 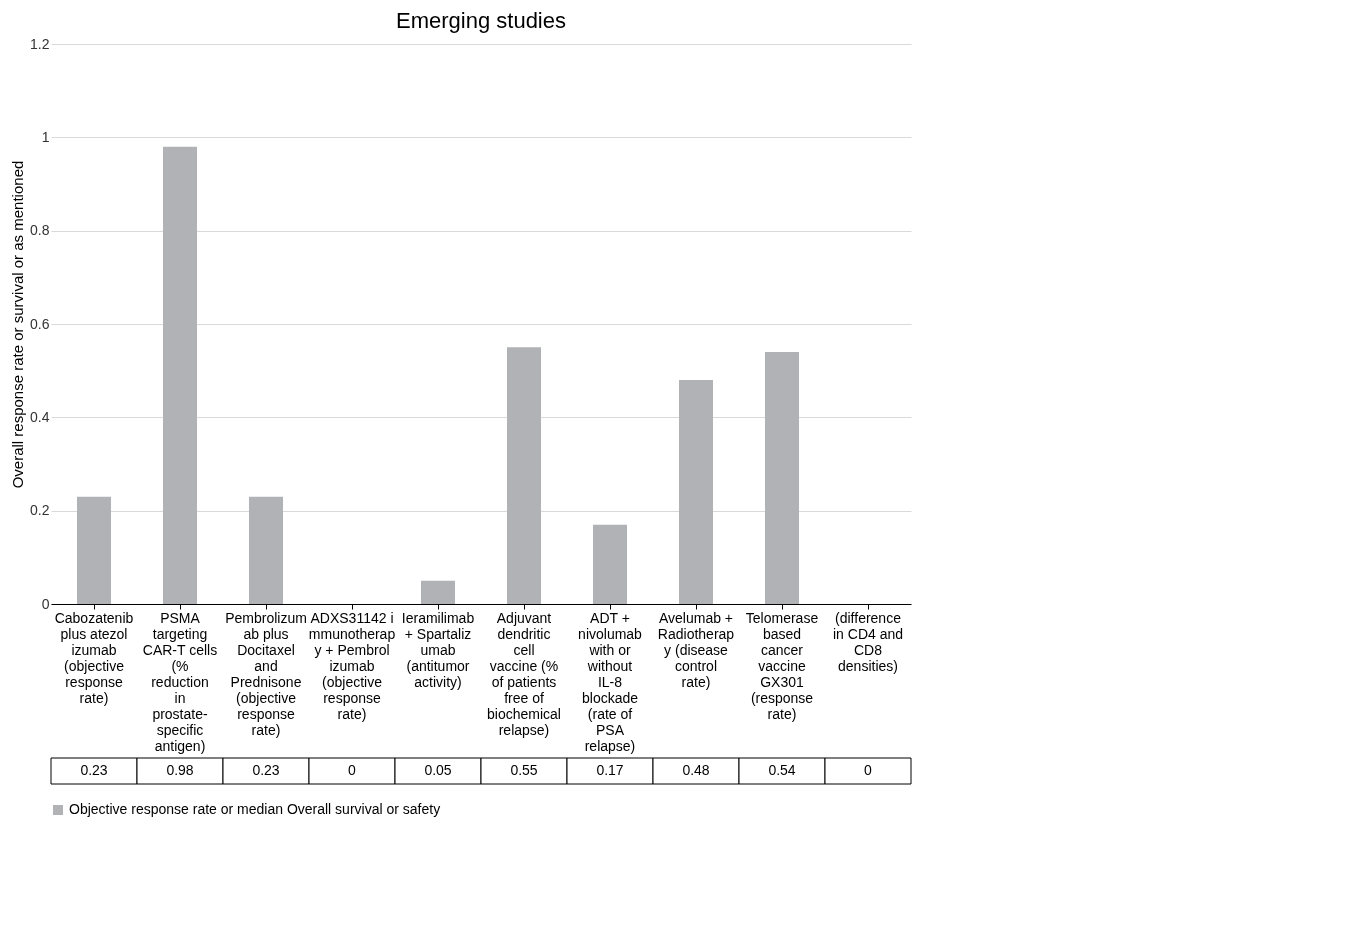 I want to click on x-tick-label: Avelumab + Radiotherapy (disease control rate), so click(x=696, y=649).